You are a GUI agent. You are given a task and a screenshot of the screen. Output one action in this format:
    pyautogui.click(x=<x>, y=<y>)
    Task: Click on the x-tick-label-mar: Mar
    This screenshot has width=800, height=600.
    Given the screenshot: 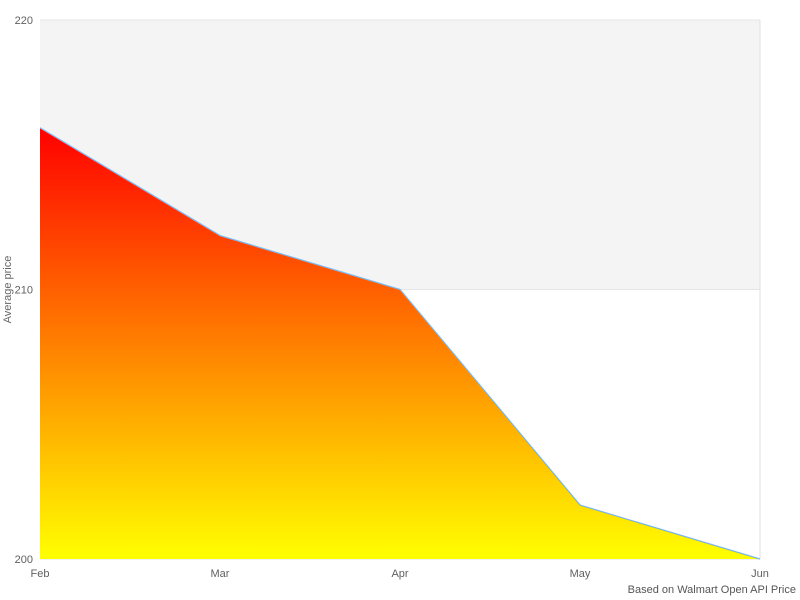 What is the action you would take?
    pyautogui.click(x=220, y=574)
    